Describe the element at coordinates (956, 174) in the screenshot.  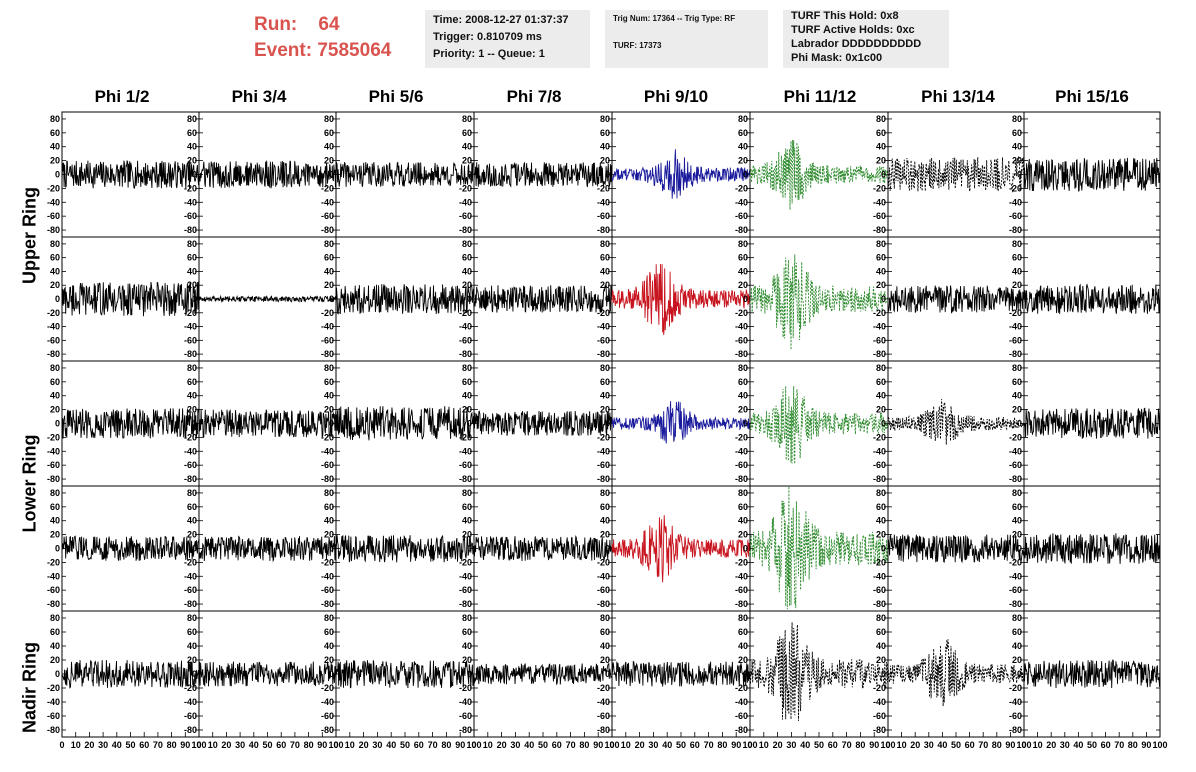
I see `plot-frame` at that location.